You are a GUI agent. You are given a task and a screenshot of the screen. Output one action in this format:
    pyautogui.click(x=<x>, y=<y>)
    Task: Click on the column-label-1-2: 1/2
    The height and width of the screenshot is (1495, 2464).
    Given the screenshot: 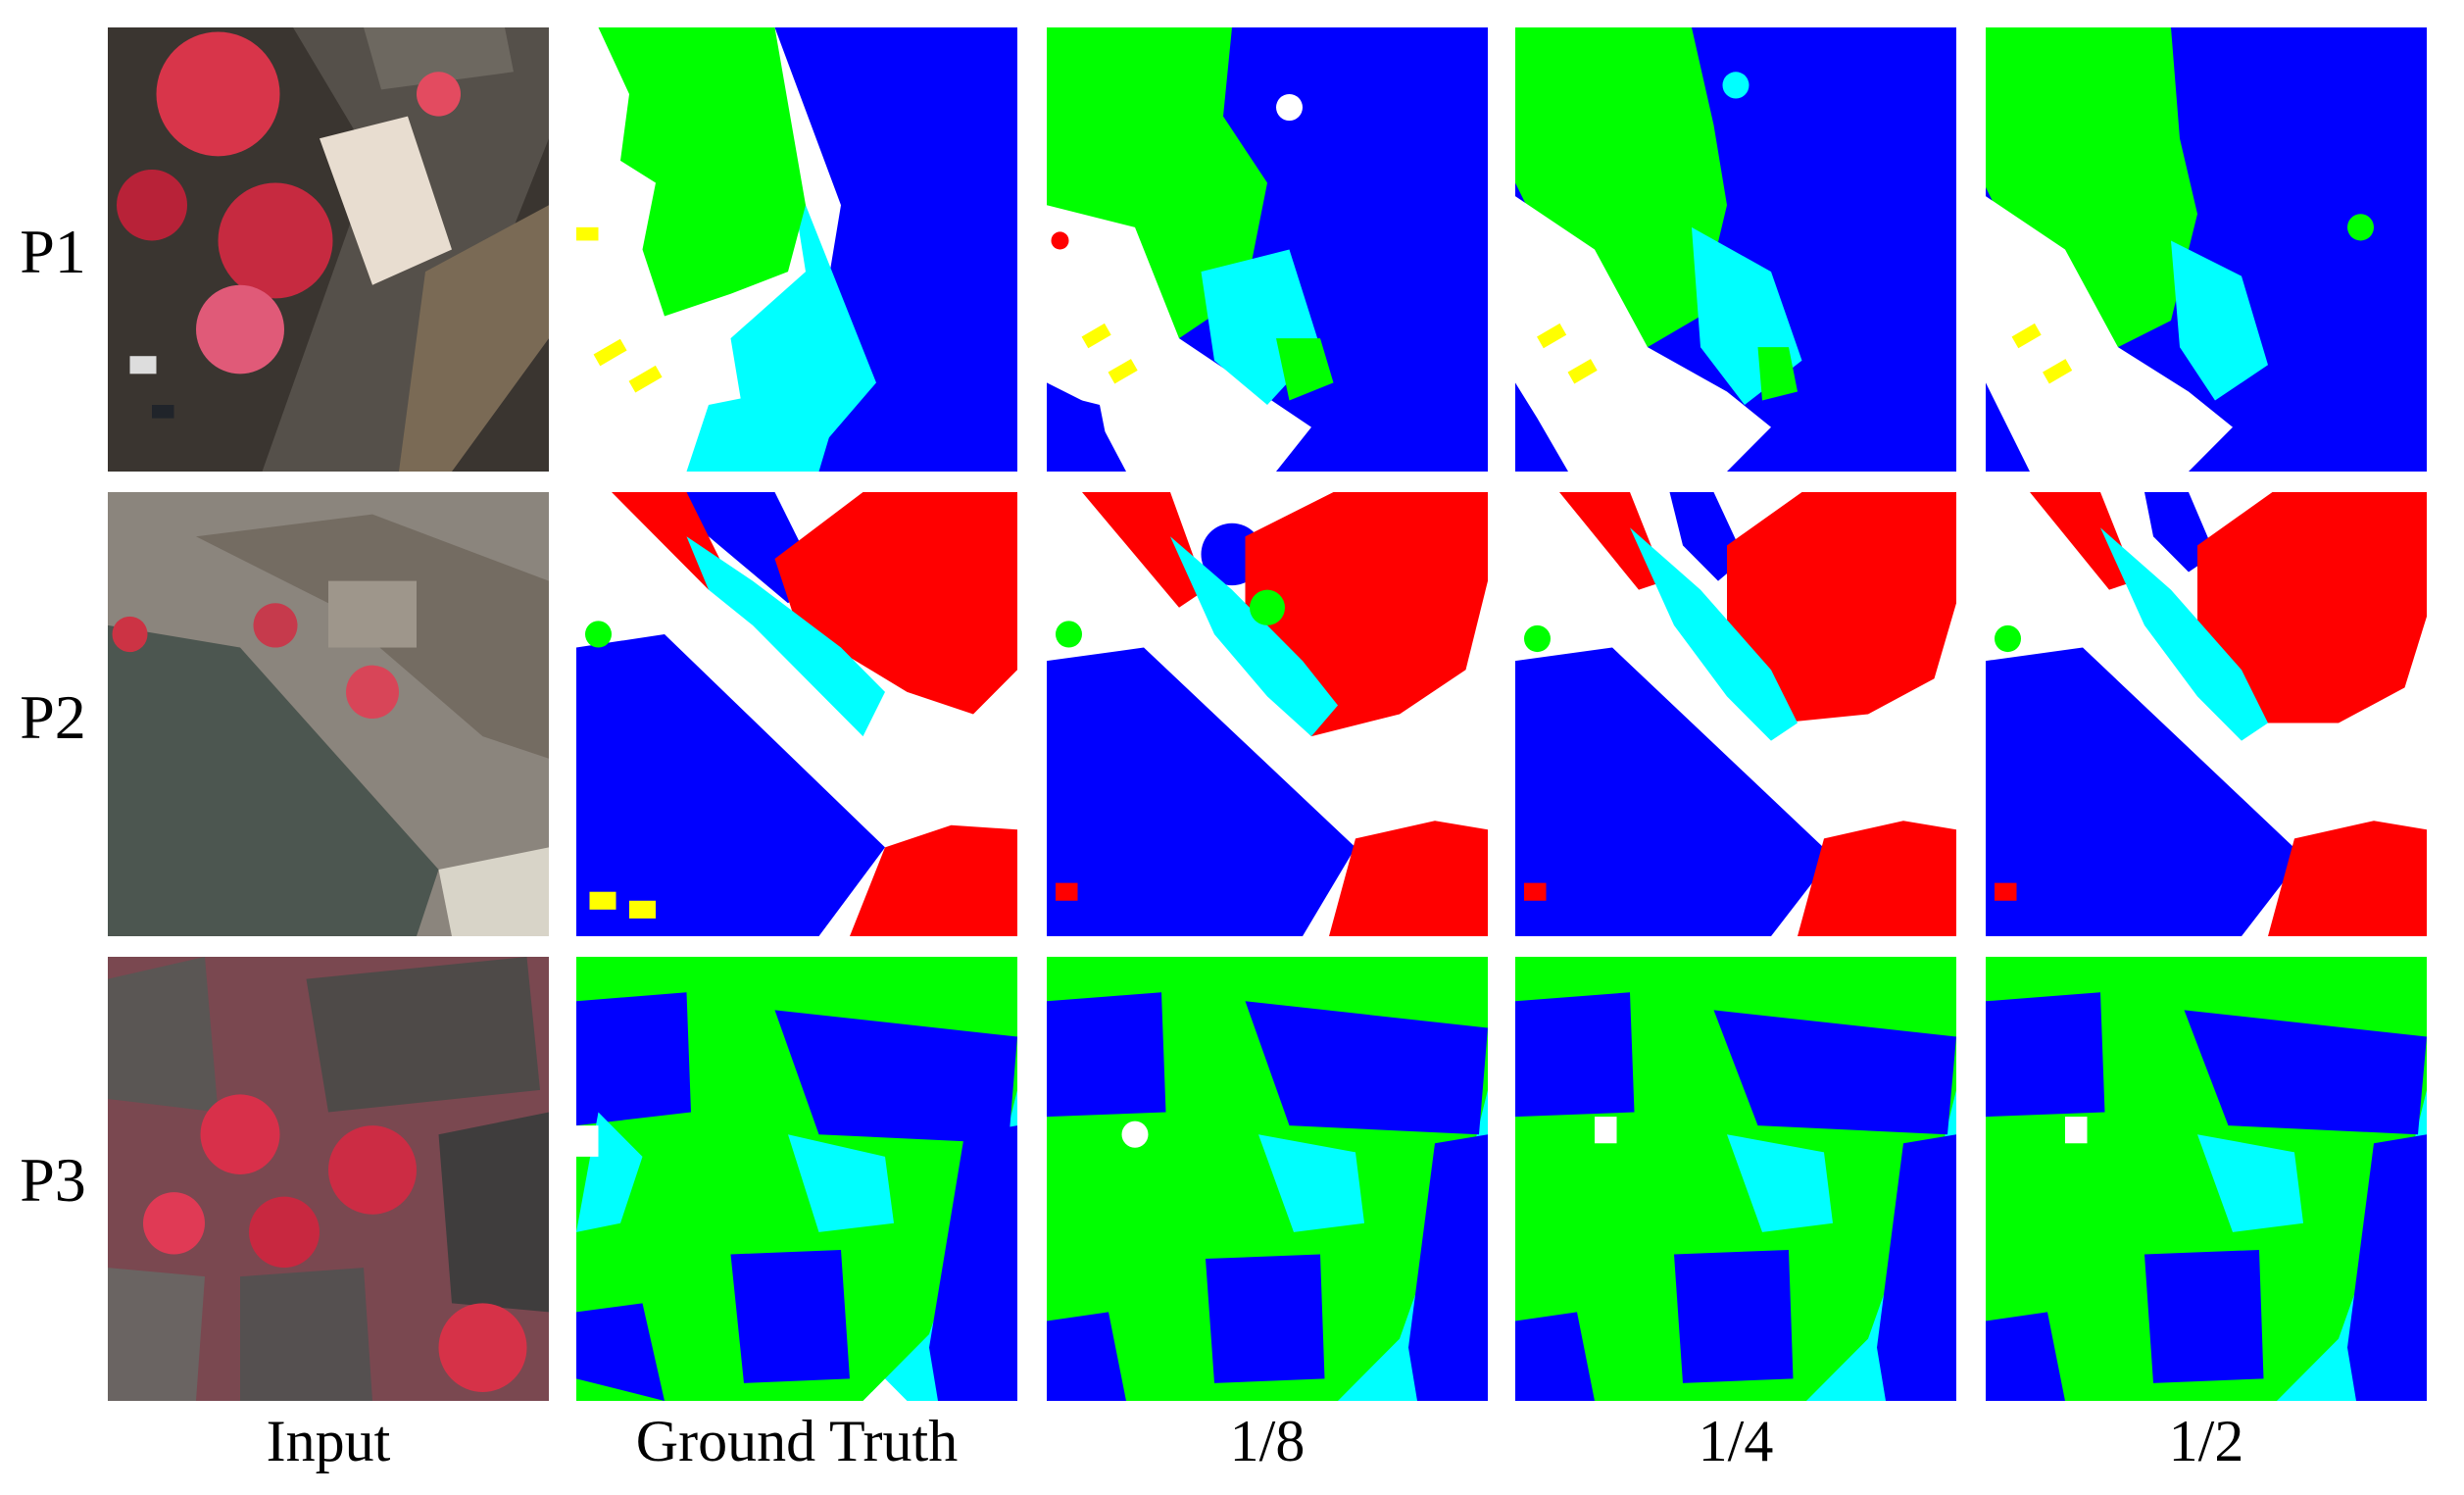 What is the action you would take?
    pyautogui.click(x=2206, y=1441)
    